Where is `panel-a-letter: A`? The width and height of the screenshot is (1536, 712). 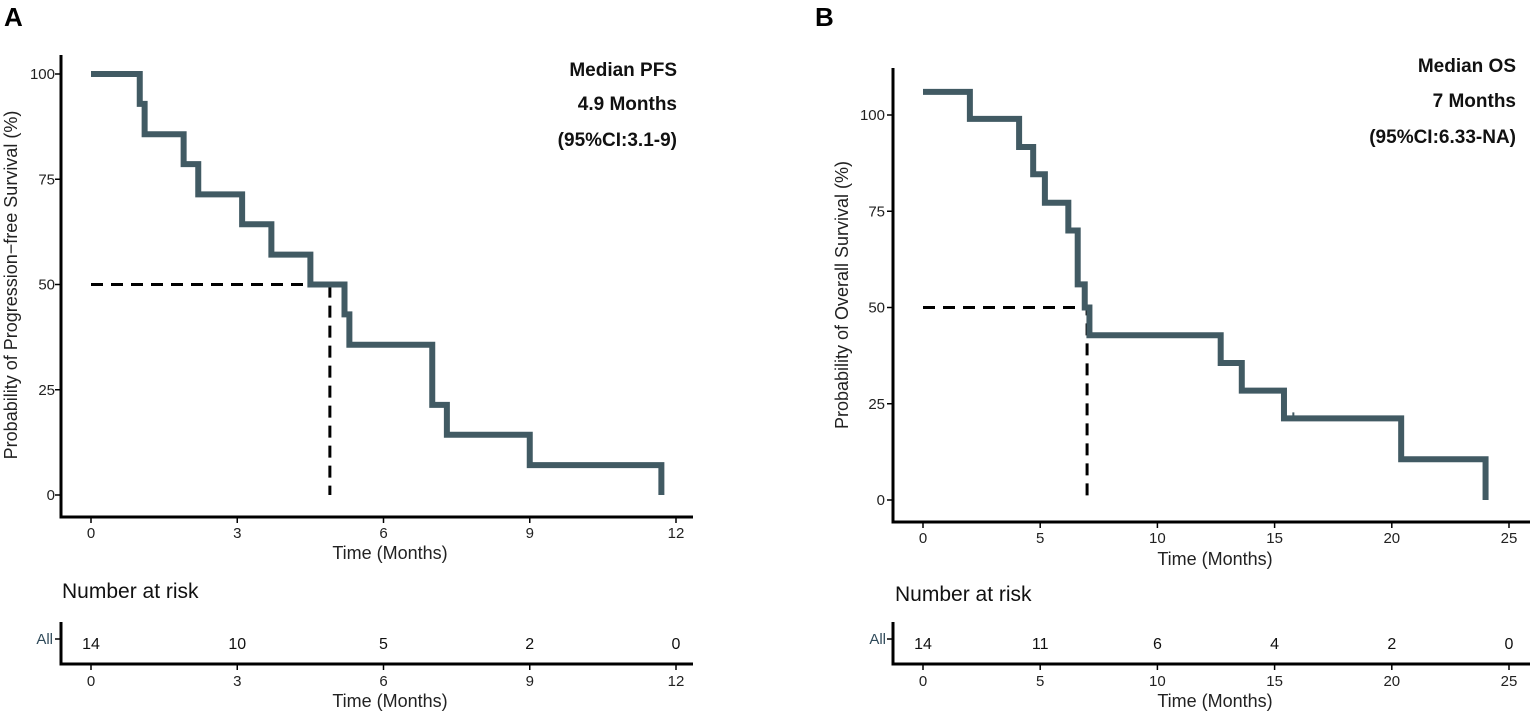 panel-a-letter: A is located at coordinates (13, 17).